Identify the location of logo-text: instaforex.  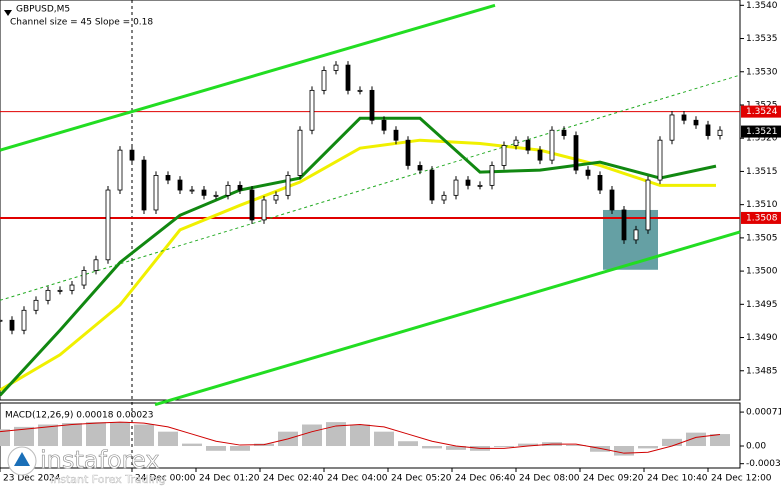
(100, 460).